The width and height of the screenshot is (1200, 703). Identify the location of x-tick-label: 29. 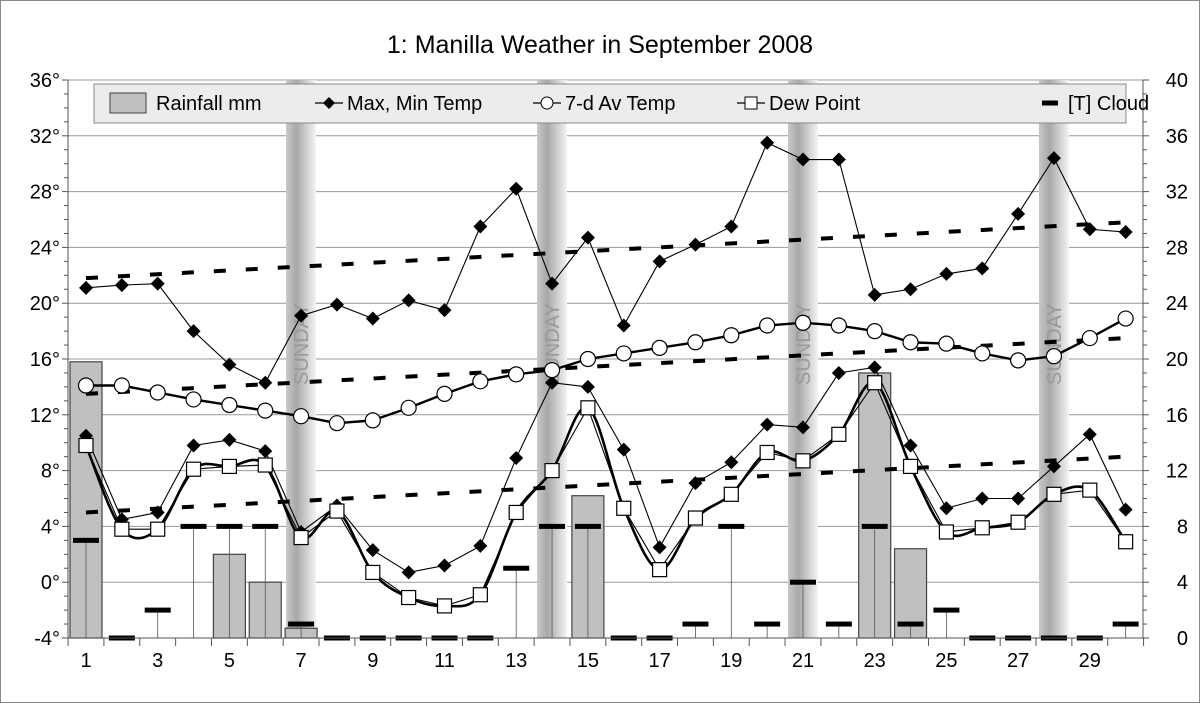
(1090, 661).